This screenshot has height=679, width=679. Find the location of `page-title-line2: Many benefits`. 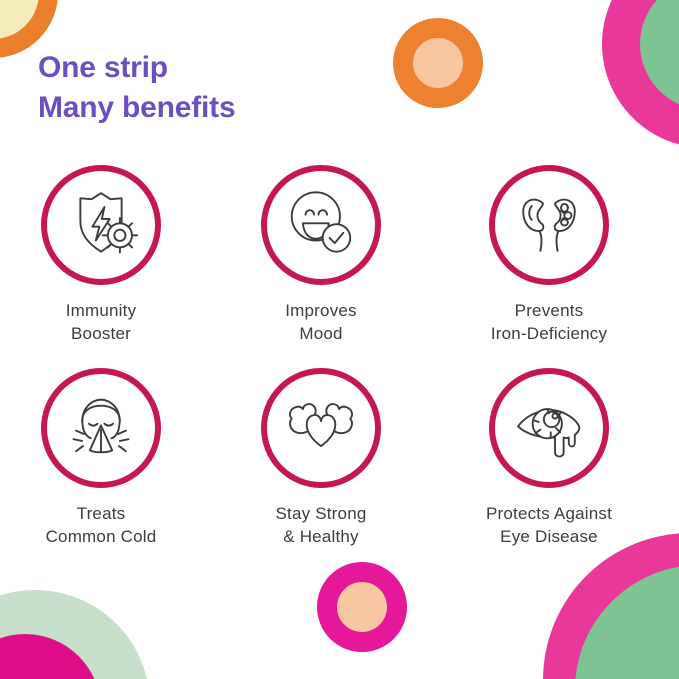

page-title-line2: Many benefits is located at coordinates (137, 107).